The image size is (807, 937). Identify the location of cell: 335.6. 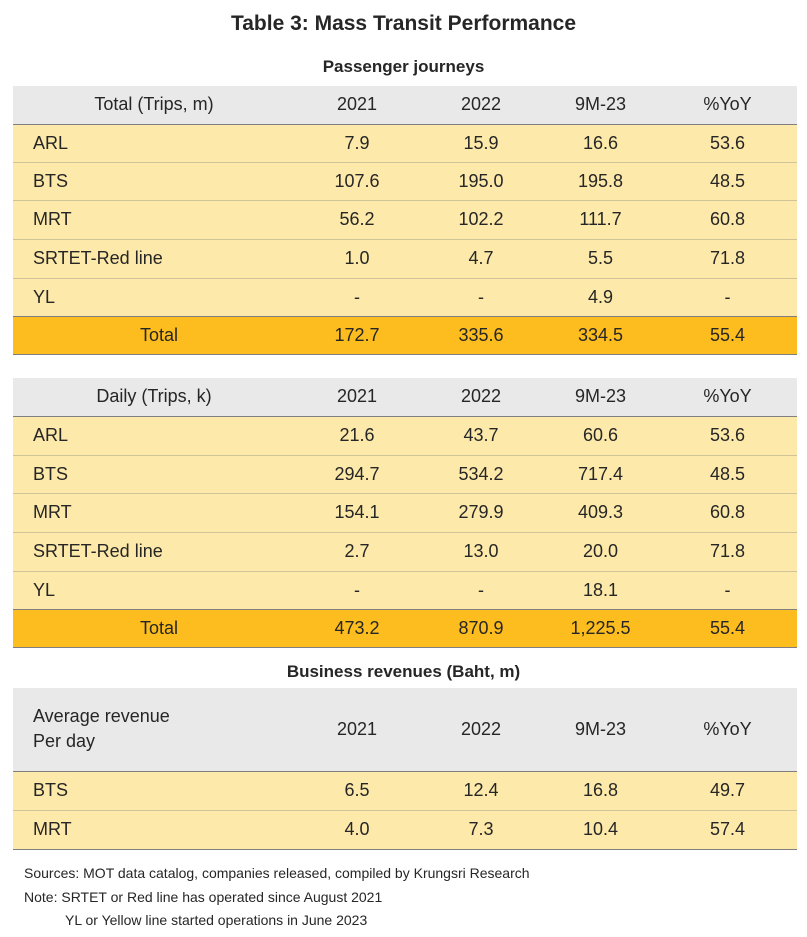
(481, 335).